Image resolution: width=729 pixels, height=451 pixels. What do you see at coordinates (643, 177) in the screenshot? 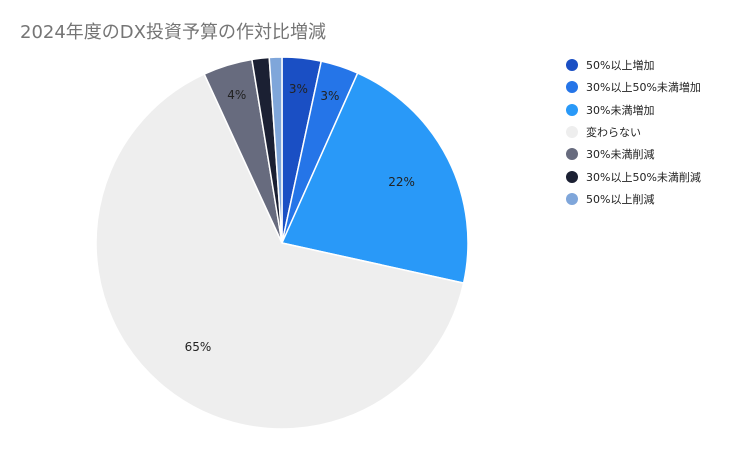
I see `legend-label: 30%以上50%未満削減` at bounding box center [643, 177].